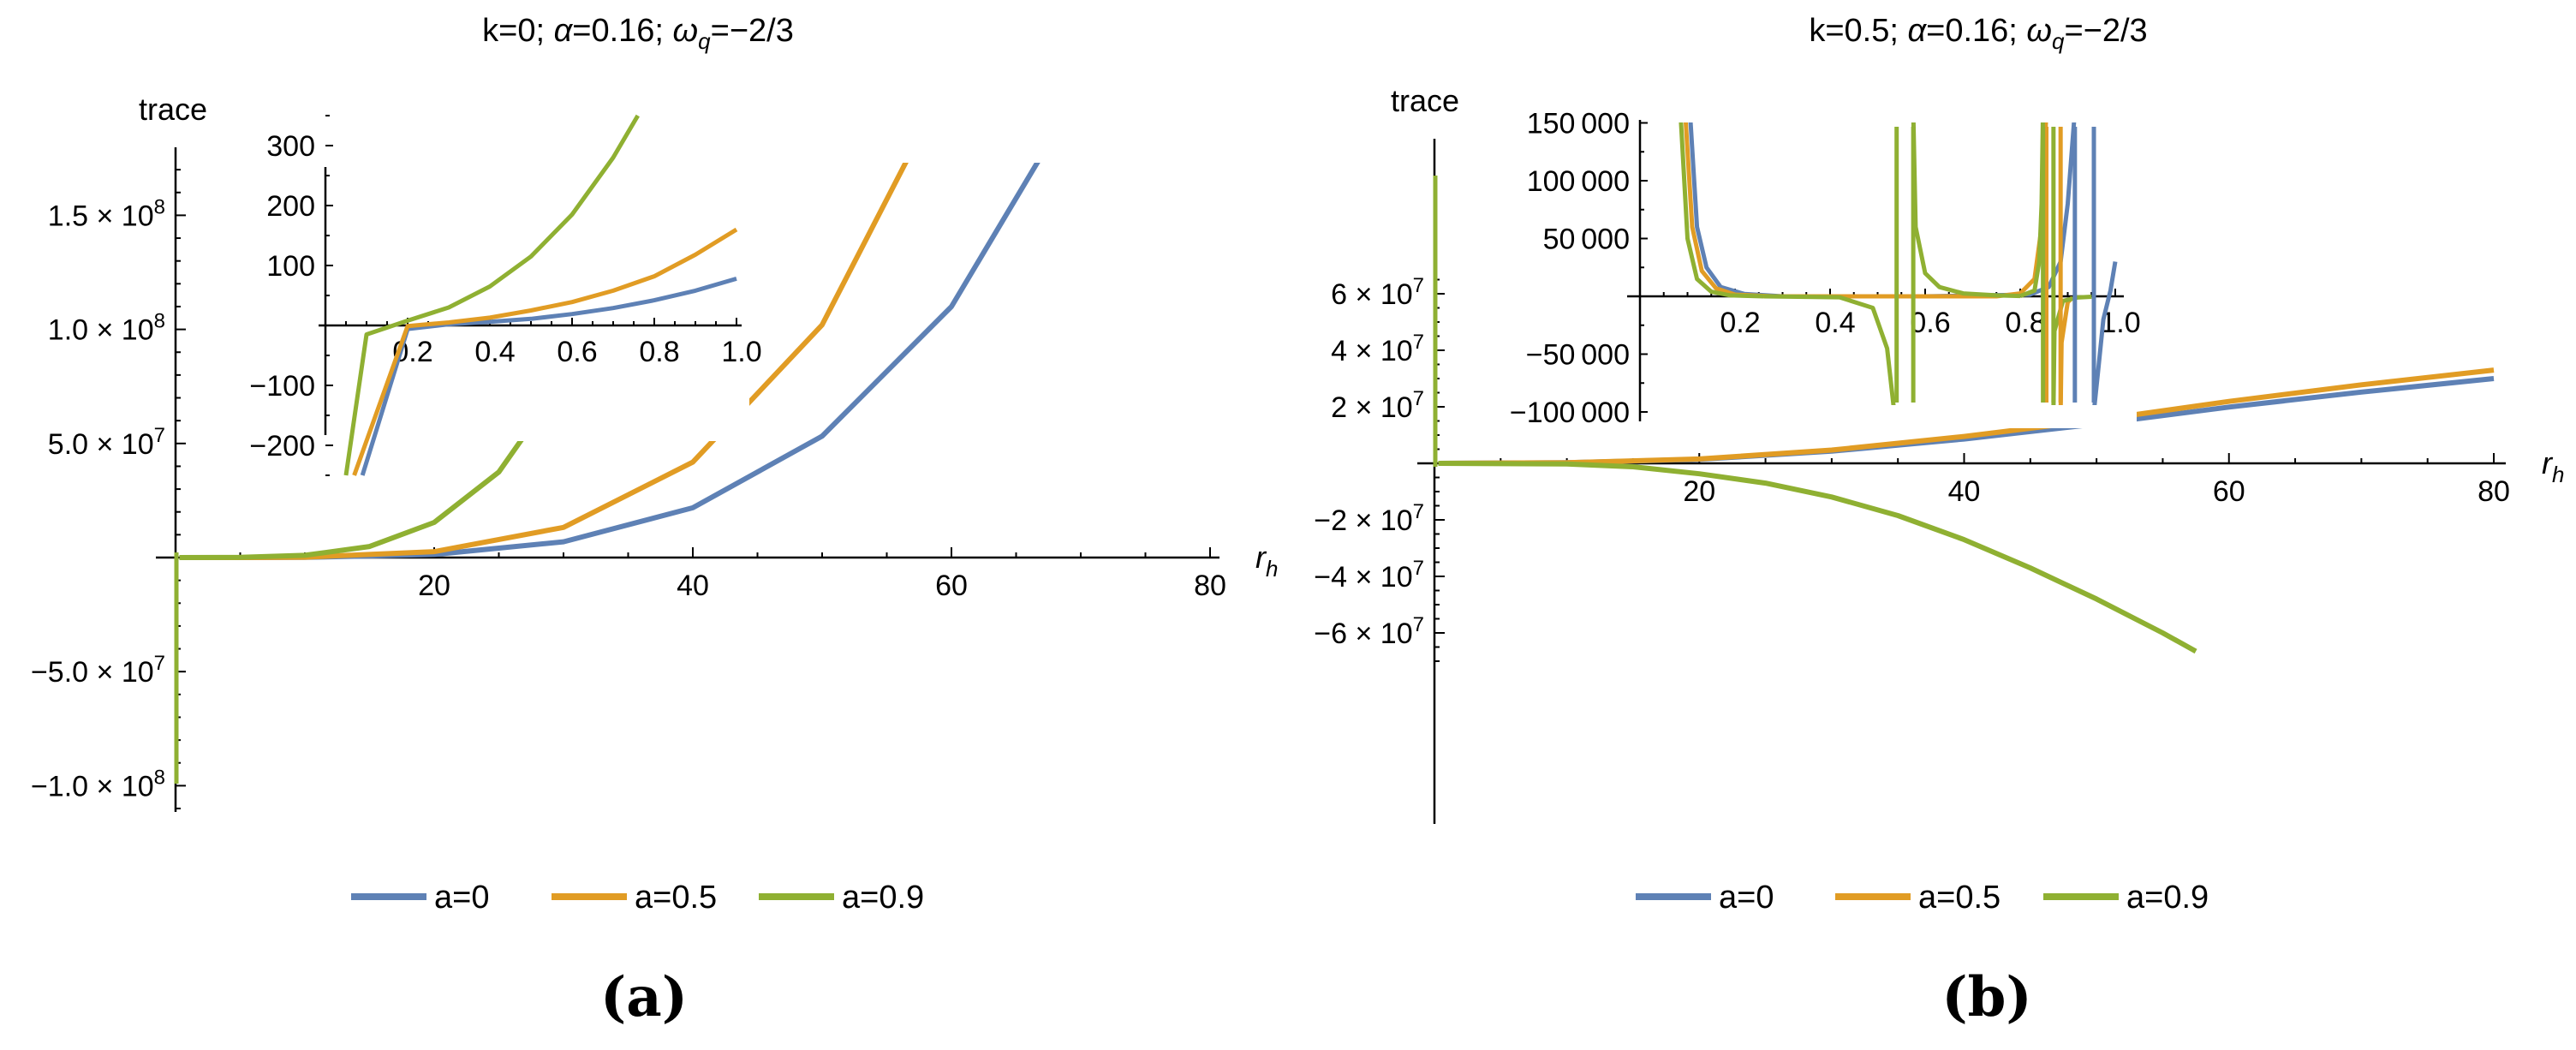 The width and height of the screenshot is (2576, 1050). I want to click on panel-b-inset-background, so click(1814, 269).